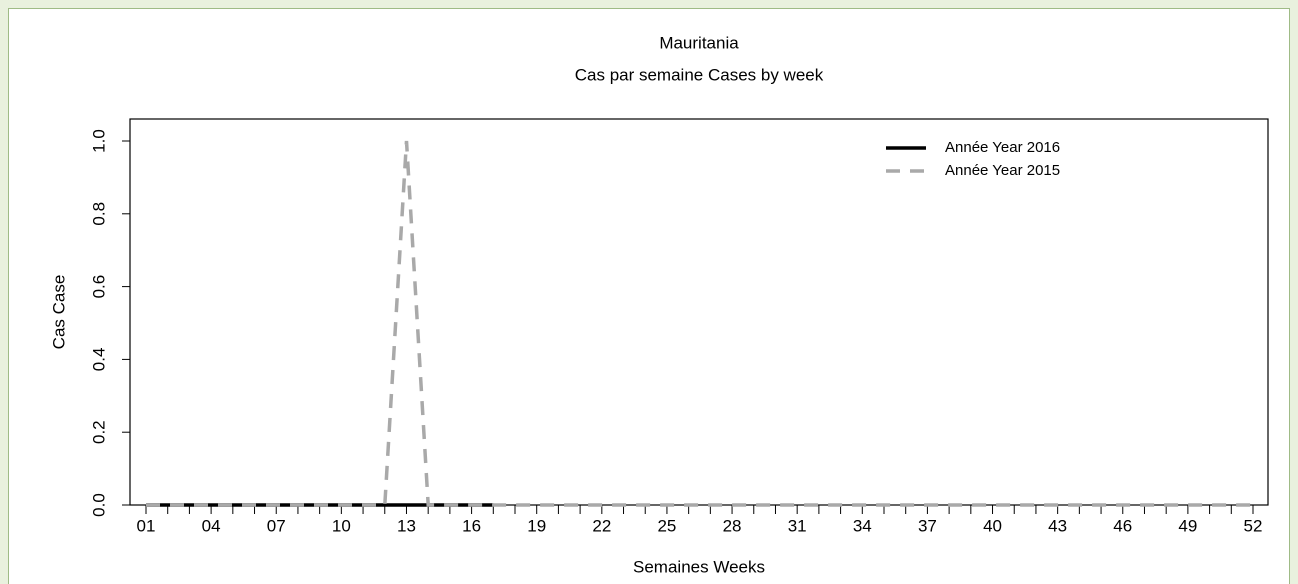 This screenshot has width=1298, height=584. What do you see at coordinates (1002, 170) in the screenshot?
I see `legend-label: Année Year 2015` at bounding box center [1002, 170].